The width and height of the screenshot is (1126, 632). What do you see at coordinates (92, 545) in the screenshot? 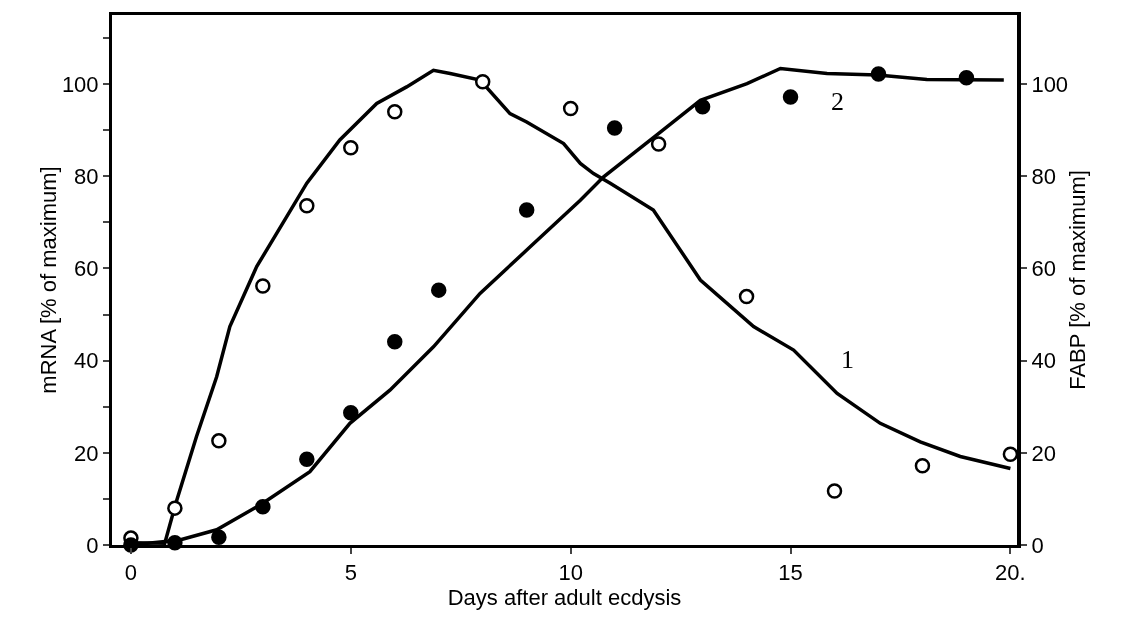
I see `y-tick-label: 0` at bounding box center [92, 545].